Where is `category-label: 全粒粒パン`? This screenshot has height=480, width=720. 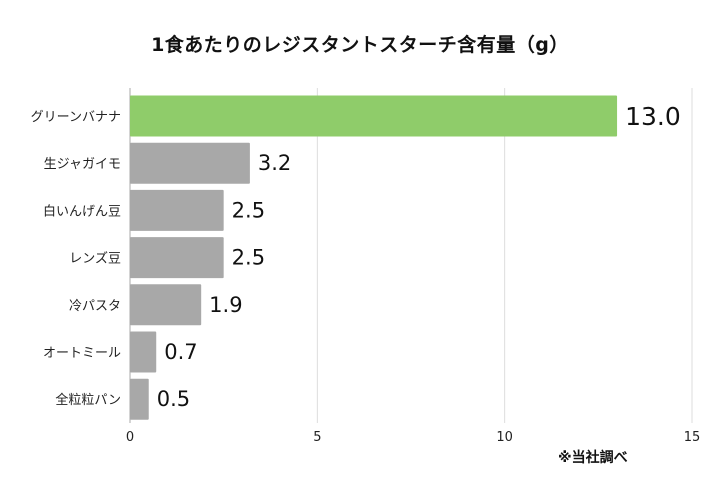 category-label: 全粒粒パン is located at coordinates (88, 400).